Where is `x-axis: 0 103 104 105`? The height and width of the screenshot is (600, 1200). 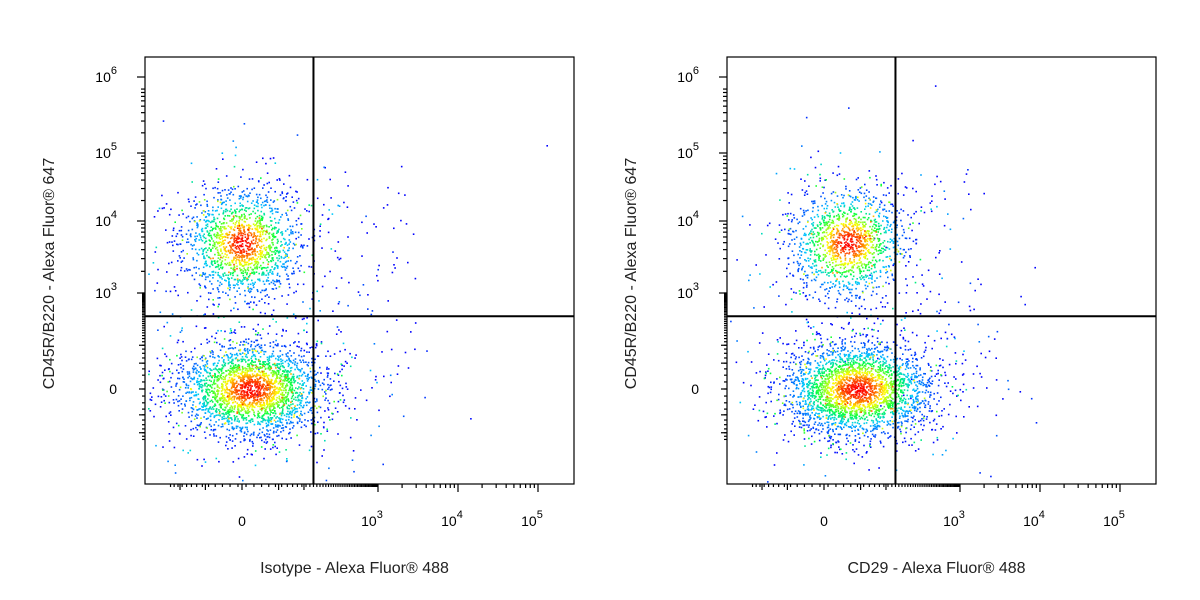 x-axis: 0 103 104 105 is located at coordinates (356, 506).